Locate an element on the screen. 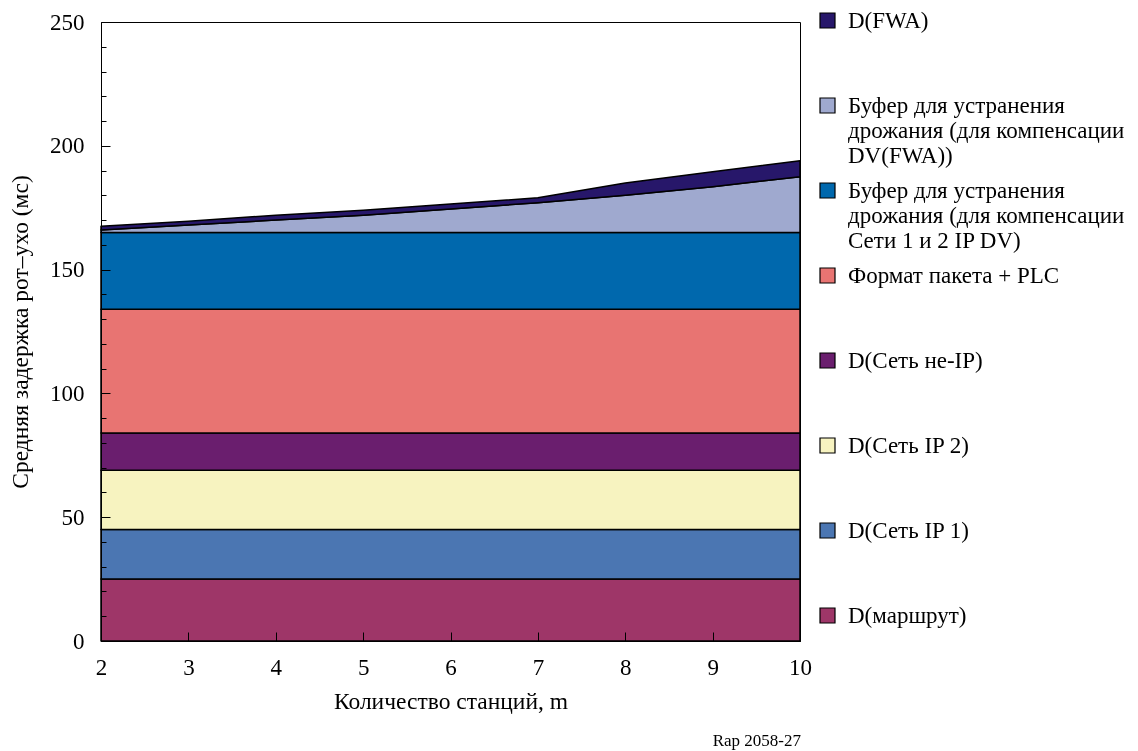  x-tick-label: 5 is located at coordinates (363, 667).